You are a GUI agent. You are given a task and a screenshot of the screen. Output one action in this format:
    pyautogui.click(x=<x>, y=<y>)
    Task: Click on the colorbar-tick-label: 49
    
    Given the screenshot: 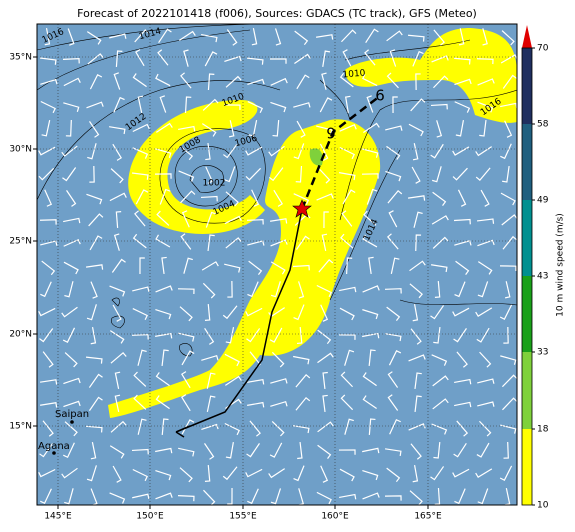 What is the action you would take?
    pyautogui.click(x=543, y=201)
    